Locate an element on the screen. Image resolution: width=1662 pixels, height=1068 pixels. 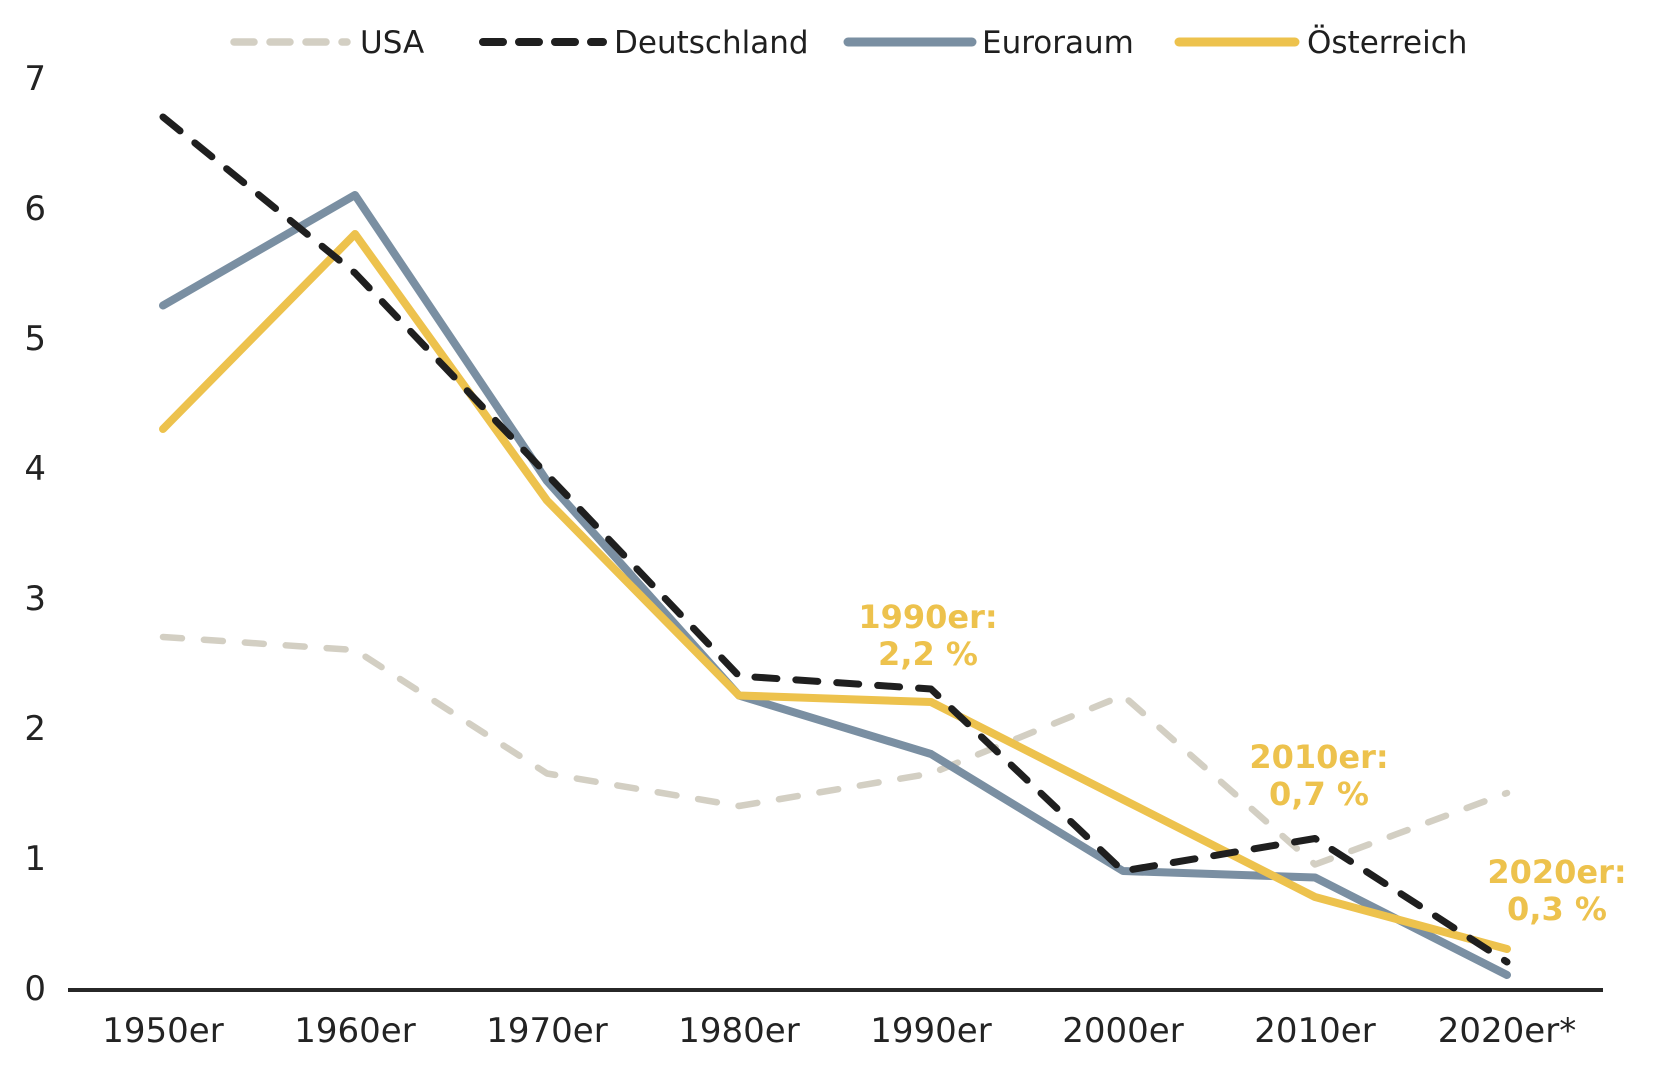
legend-label-deutschland: Deutschland is located at coordinates (711, 43).